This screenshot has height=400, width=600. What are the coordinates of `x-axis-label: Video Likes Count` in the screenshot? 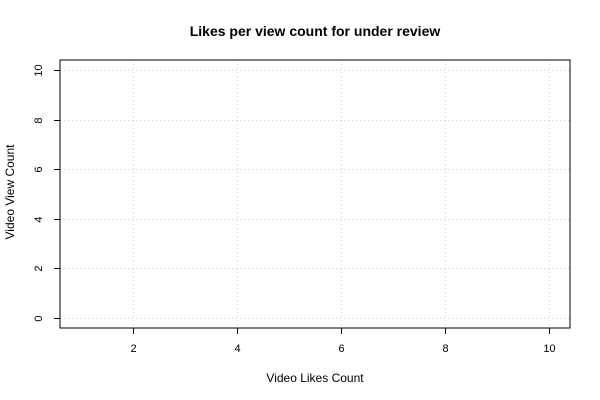 It's located at (315, 378).